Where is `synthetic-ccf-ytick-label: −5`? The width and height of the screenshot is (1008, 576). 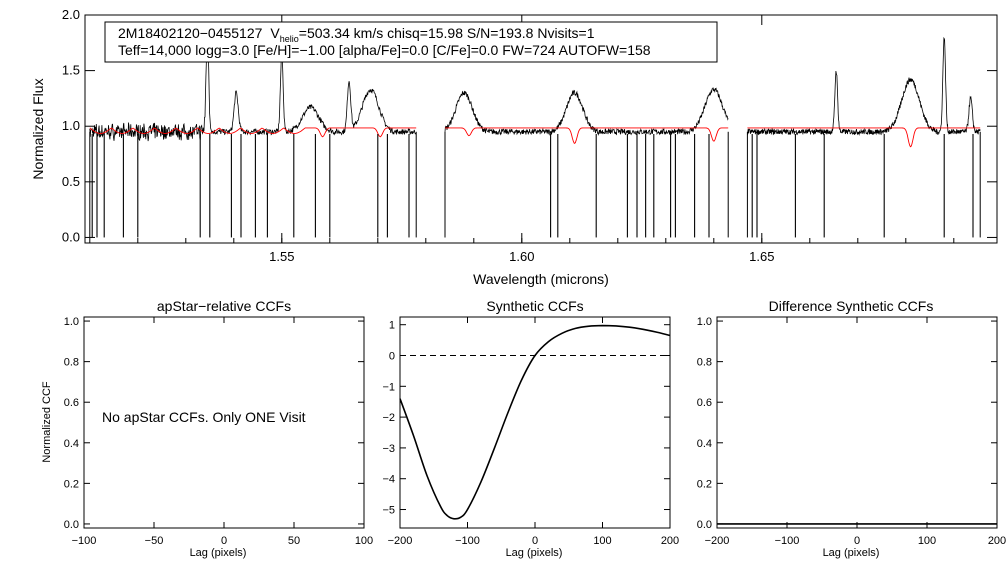 synthetic-ccf-ytick-label: −5 is located at coordinates (388, 511).